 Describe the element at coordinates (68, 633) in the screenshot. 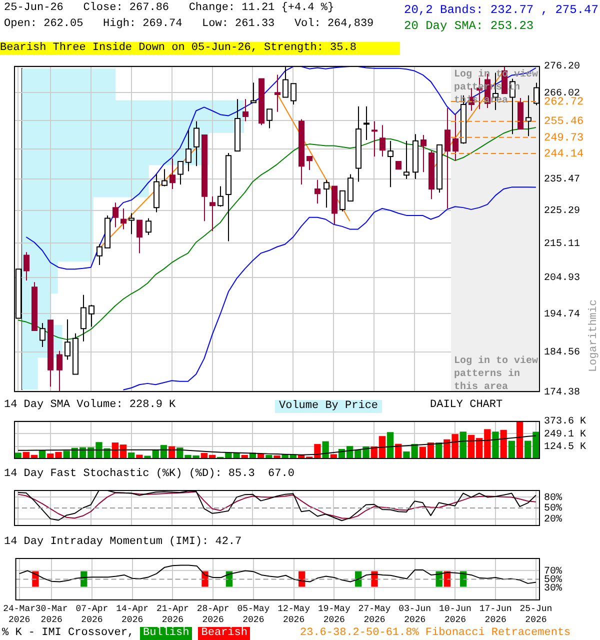

I see `legend-title: % K - IMI Crossover,` at that location.